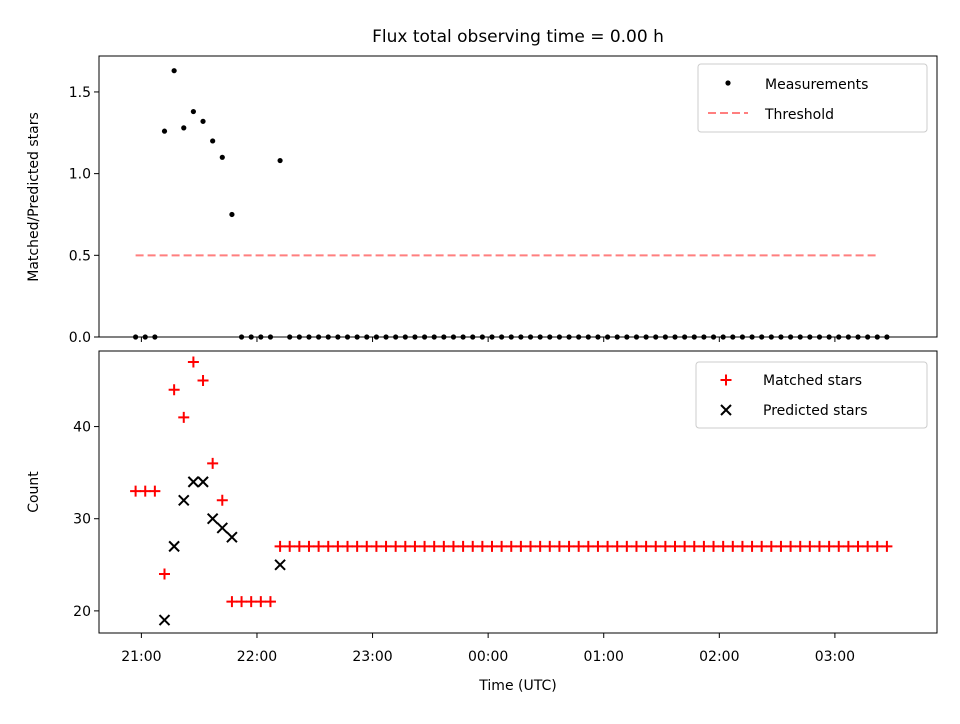 Image resolution: width=960 pixels, height=724 pixels. Describe the element at coordinates (726, 410) in the screenshot. I see `legend-marker-predicted` at that location.